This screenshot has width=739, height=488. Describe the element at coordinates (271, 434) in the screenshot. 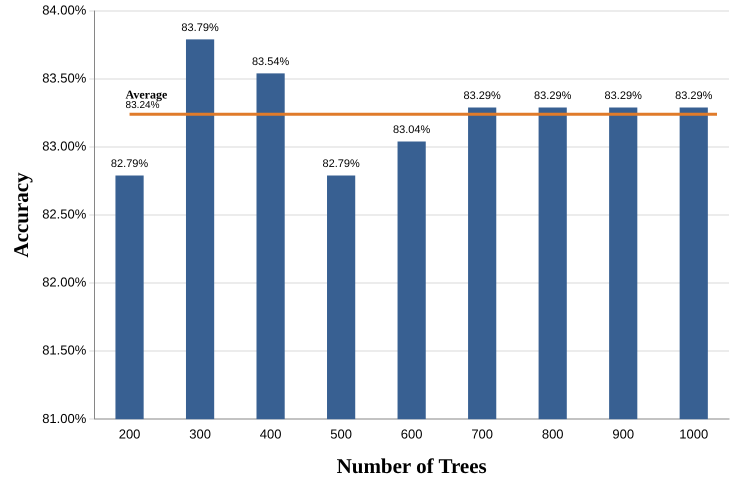

I see `x-tick-label: 400` at that location.